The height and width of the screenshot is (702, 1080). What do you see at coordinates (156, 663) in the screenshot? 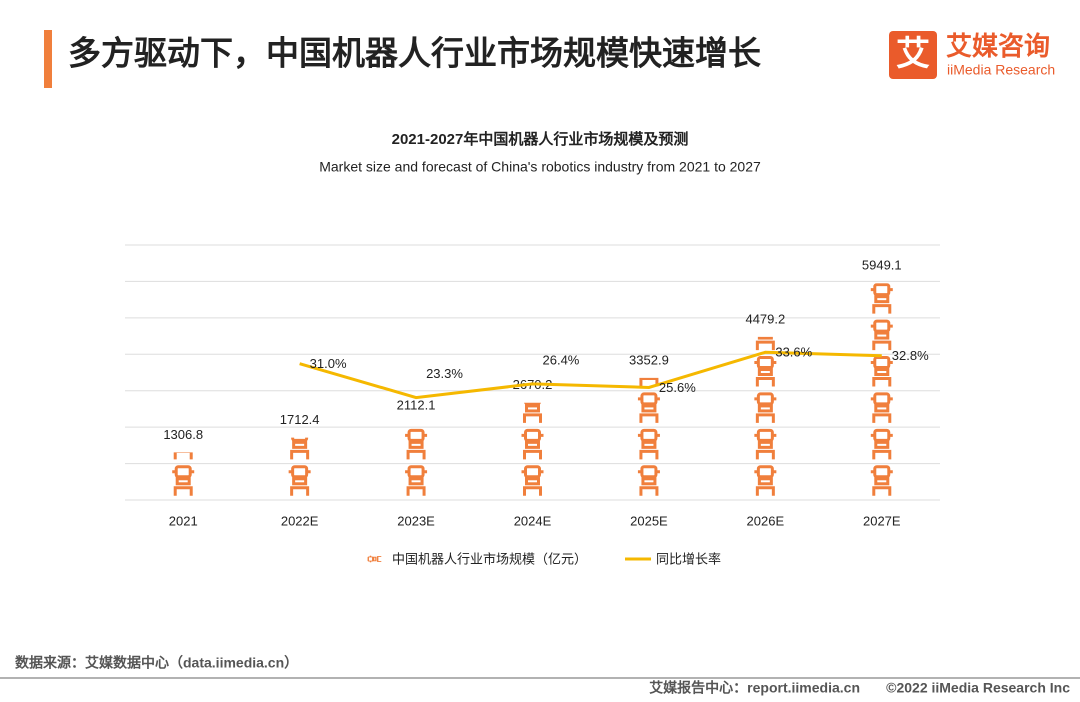
I see `source: 数据来源：艾媒数据中心（data.iimedia.cn）` at bounding box center [156, 663].